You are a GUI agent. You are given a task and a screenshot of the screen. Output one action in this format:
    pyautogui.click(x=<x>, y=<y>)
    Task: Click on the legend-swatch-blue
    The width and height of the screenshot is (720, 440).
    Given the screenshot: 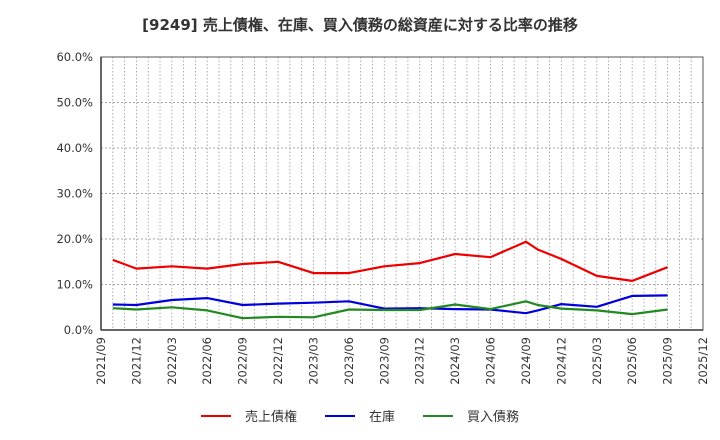 What is the action you would take?
    pyautogui.click(x=339, y=415)
    